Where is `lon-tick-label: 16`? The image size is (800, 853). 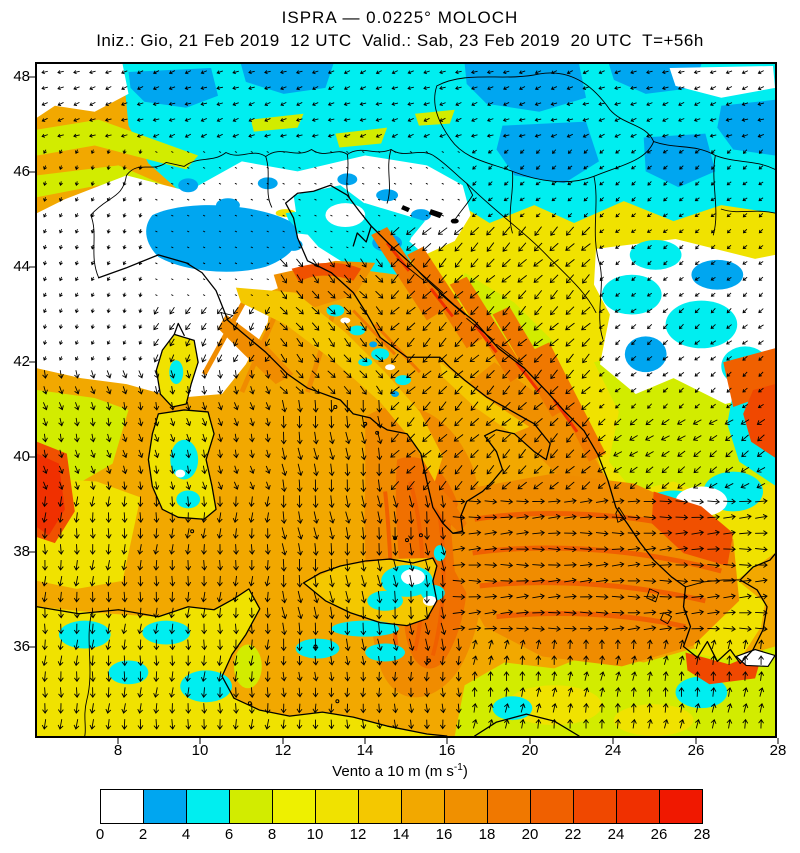
lon-tick-label: 16 is located at coordinates (447, 750).